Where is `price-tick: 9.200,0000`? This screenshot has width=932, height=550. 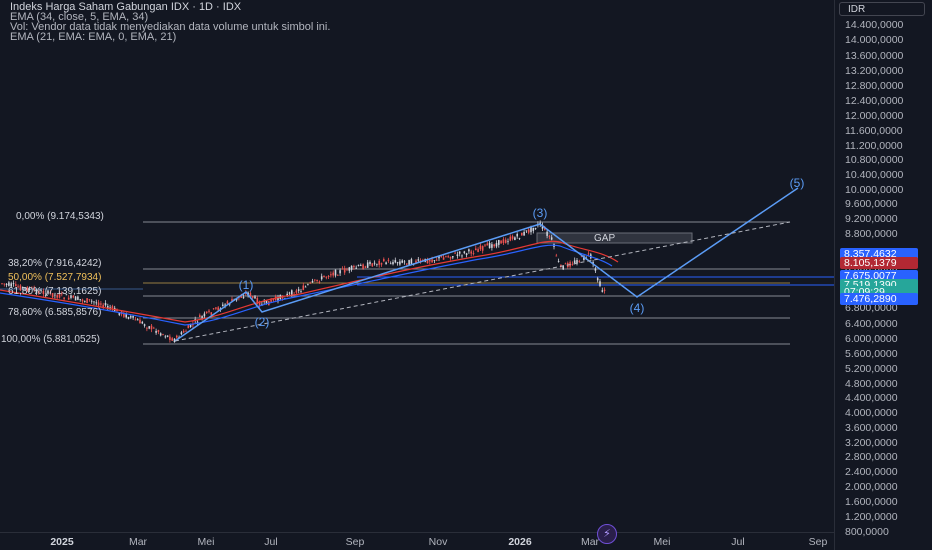
price-tick: 9.200,0000 is located at coordinates (871, 219).